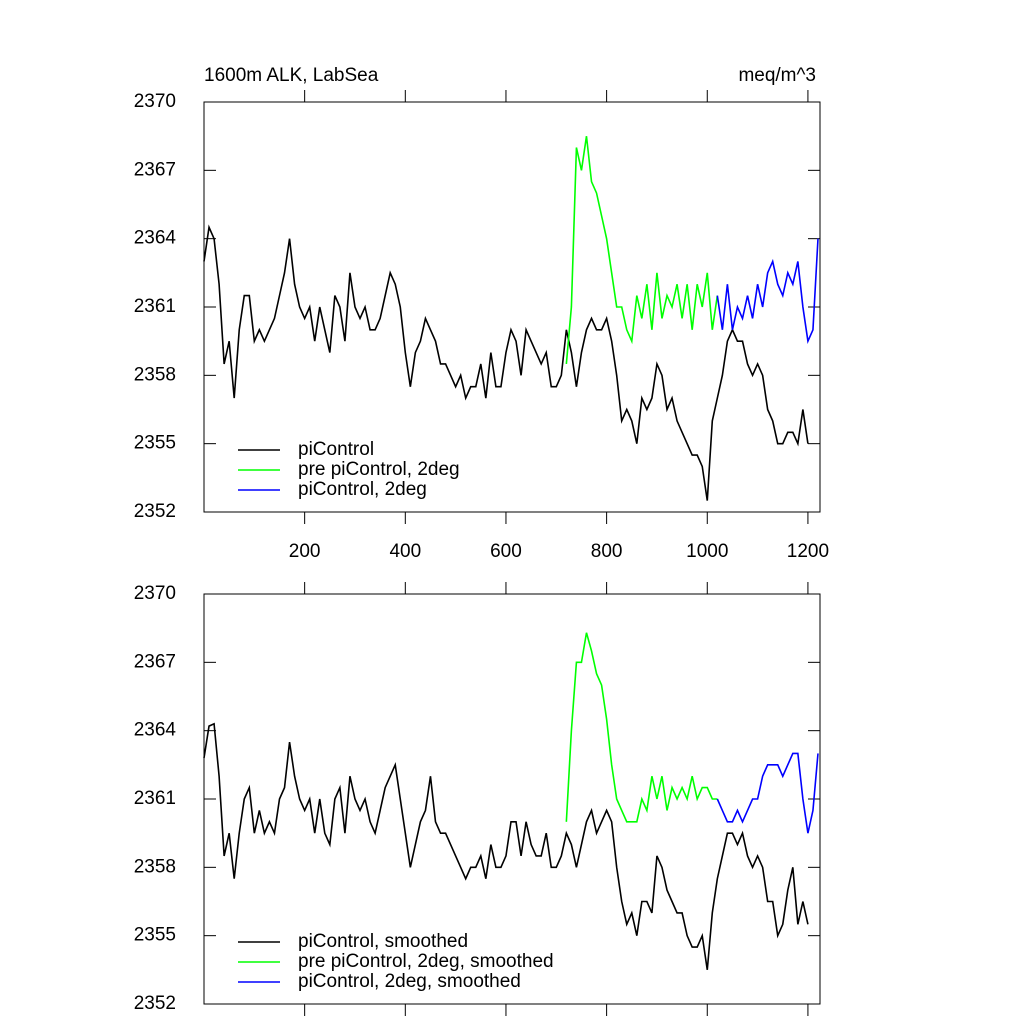  Describe the element at coordinates (426, 961) in the screenshot. I see `legend-label: pre piControl, 2deg, smoothed` at that location.